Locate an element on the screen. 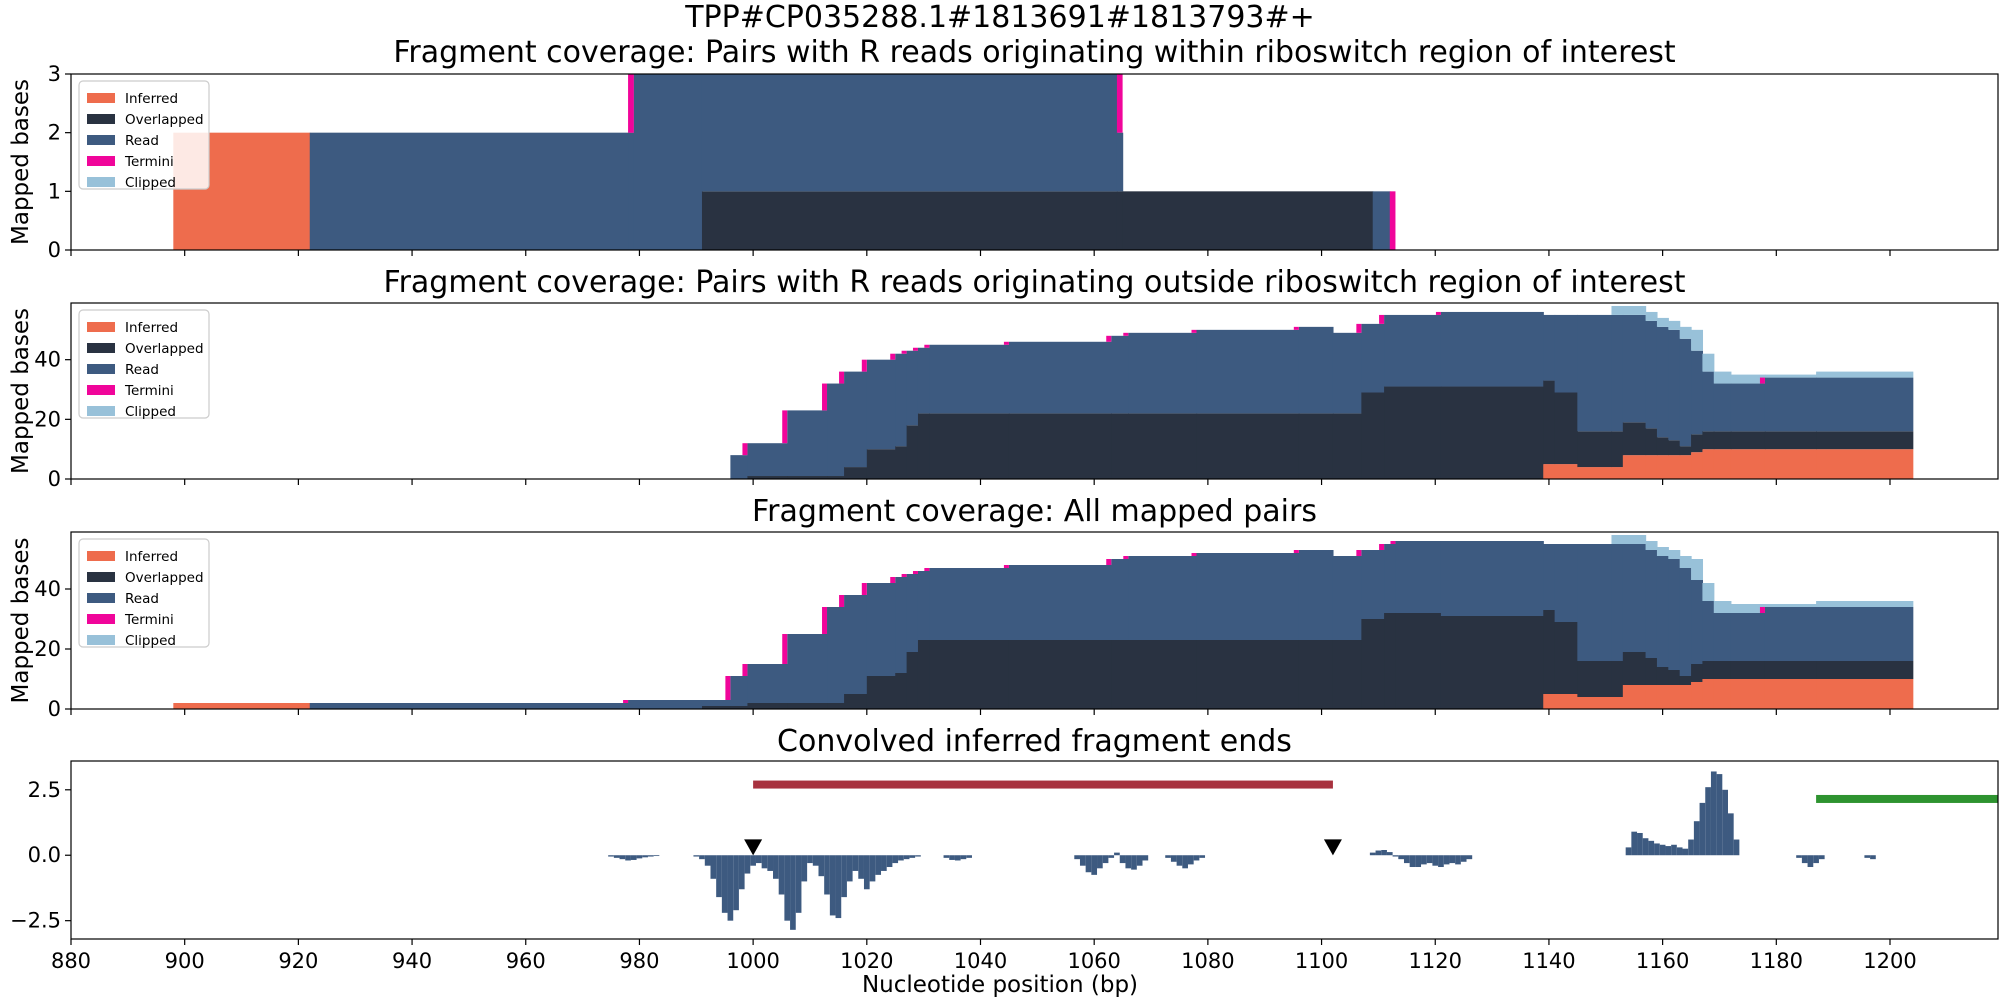 The width and height of the screenshot is (2000, 1000). x-tick-label: 1020 is located at coordinates (866, 961).